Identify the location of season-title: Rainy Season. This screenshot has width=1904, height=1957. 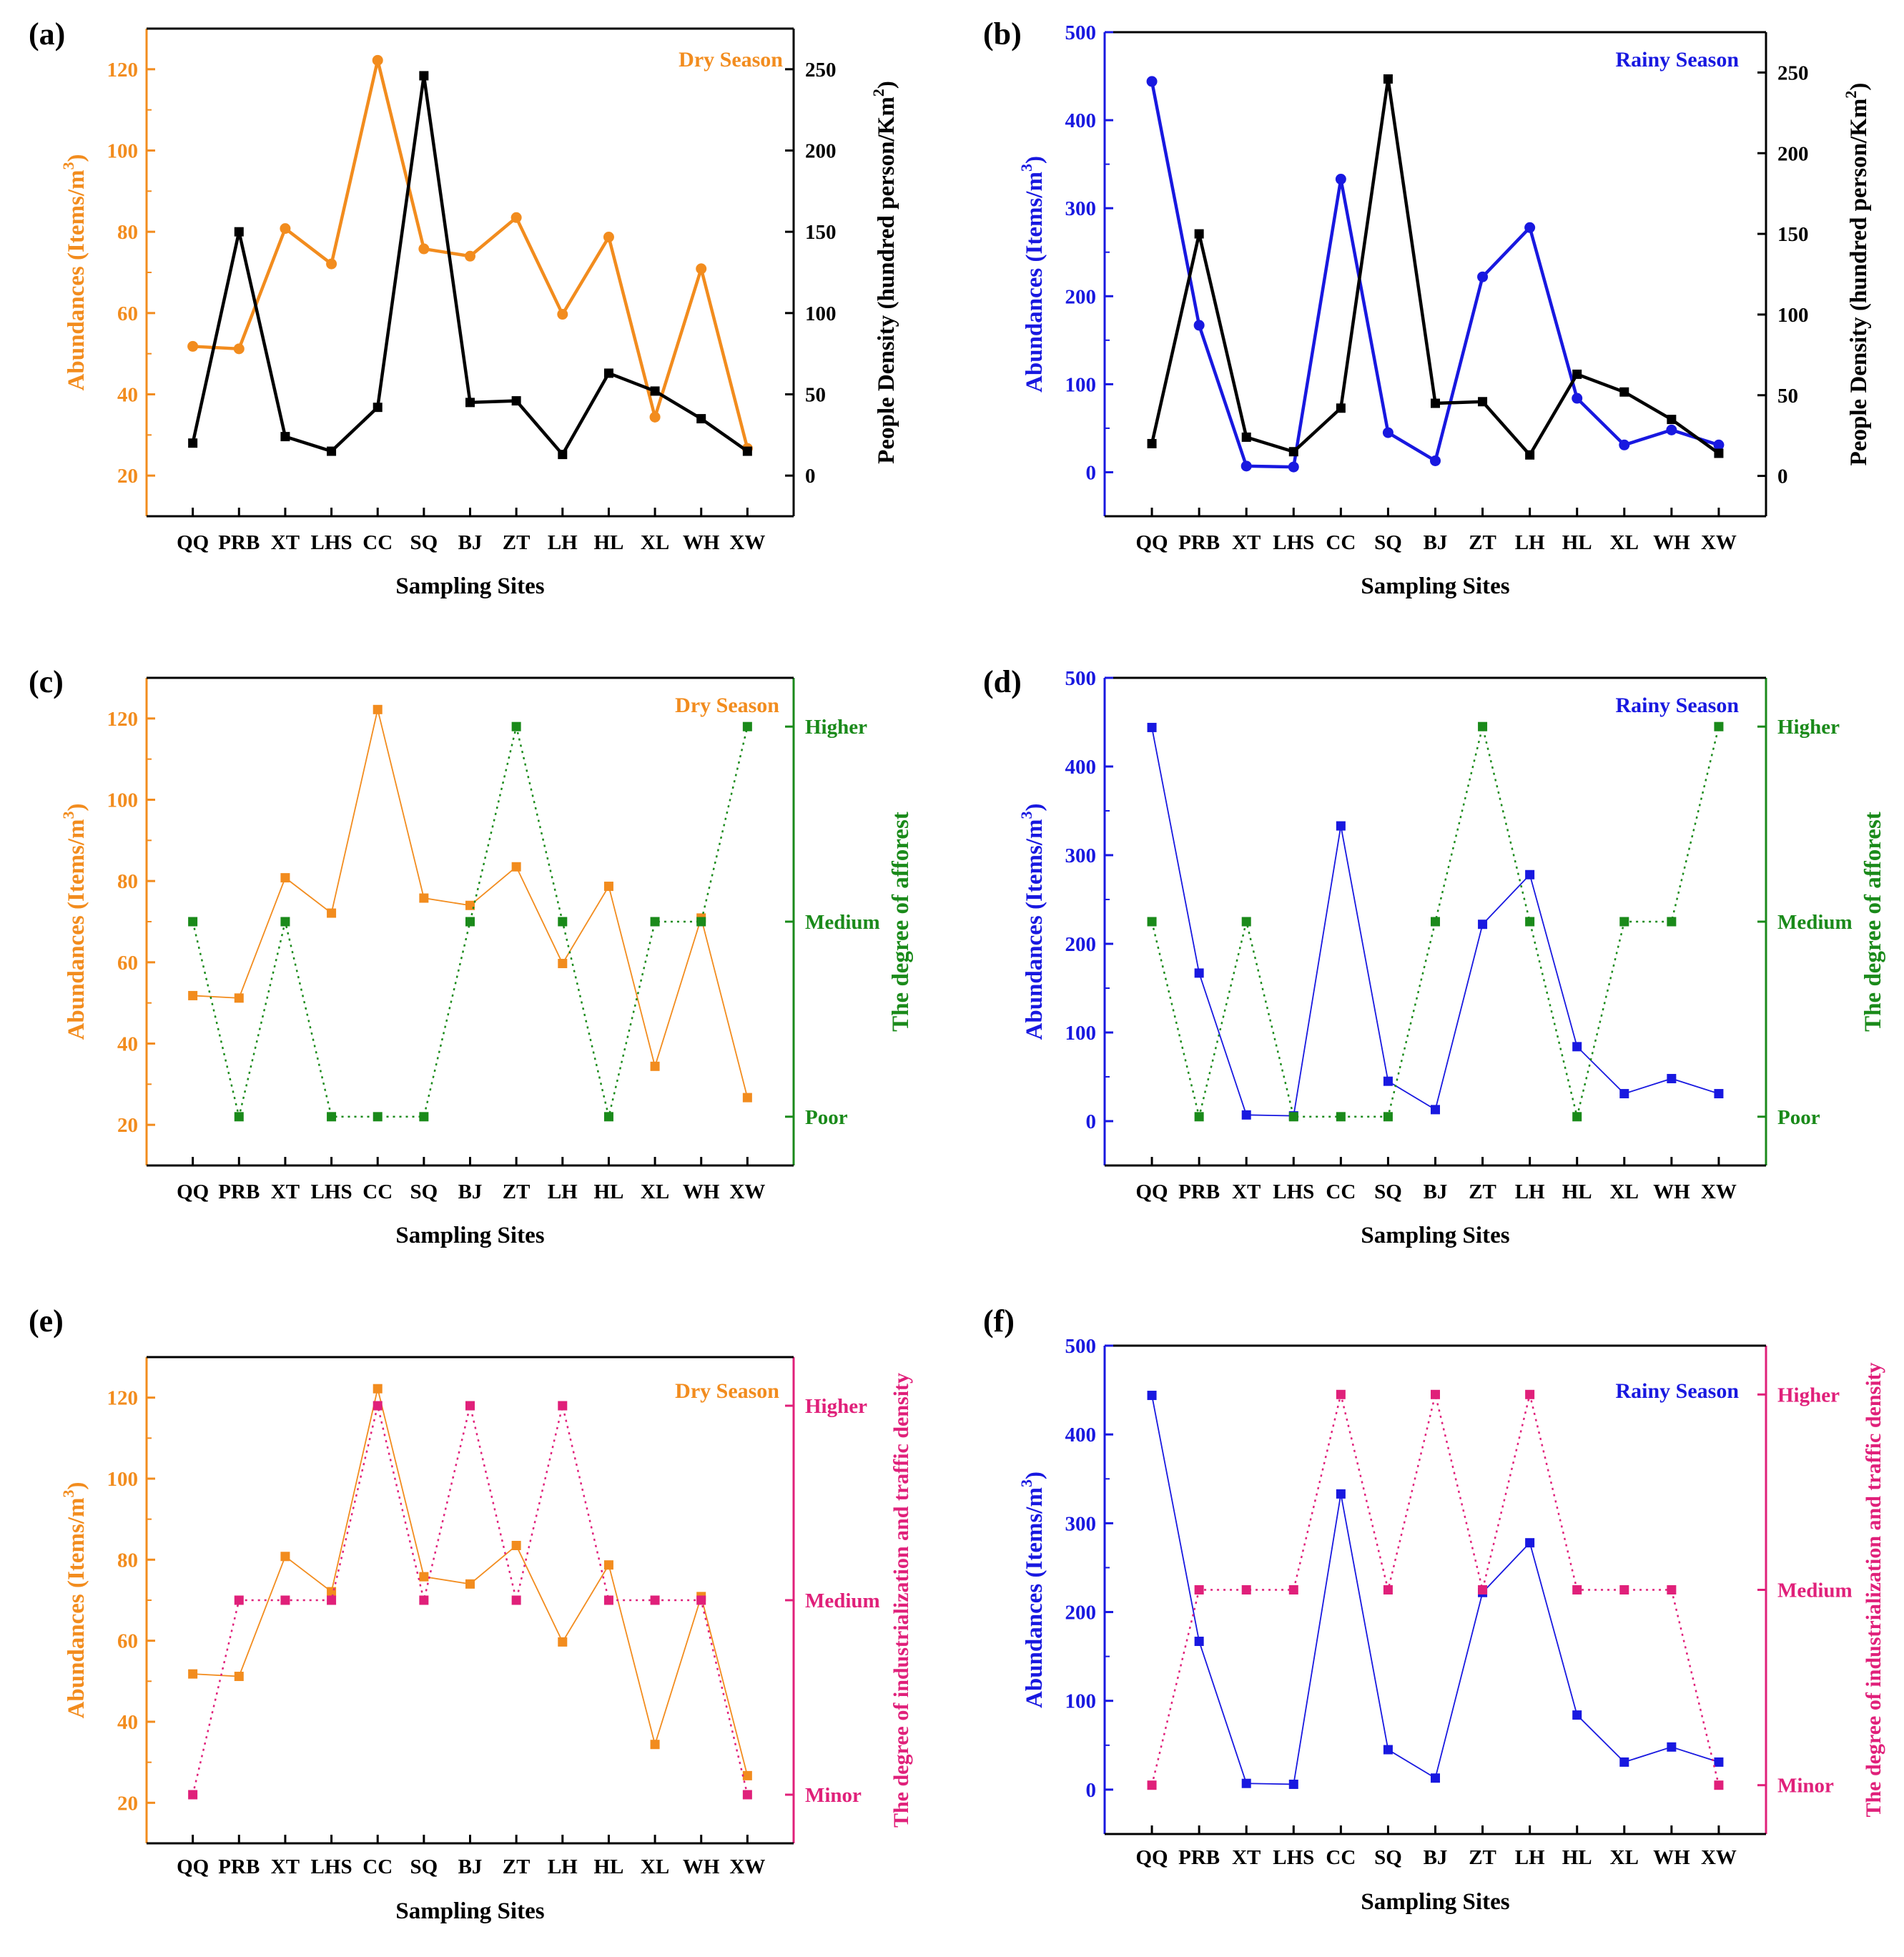
(1677, 1391).